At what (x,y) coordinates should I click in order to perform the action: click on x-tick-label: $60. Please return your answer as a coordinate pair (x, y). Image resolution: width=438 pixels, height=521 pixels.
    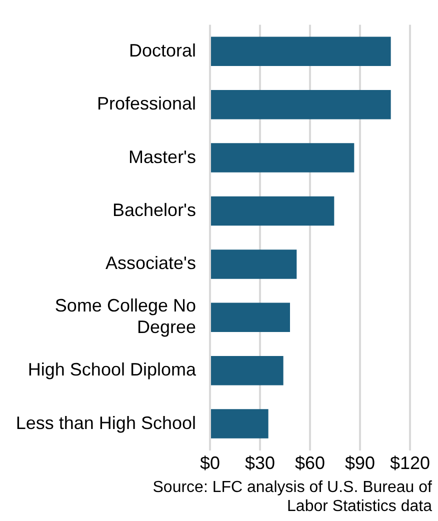
    Looking at the image, I should click on (310, 463).